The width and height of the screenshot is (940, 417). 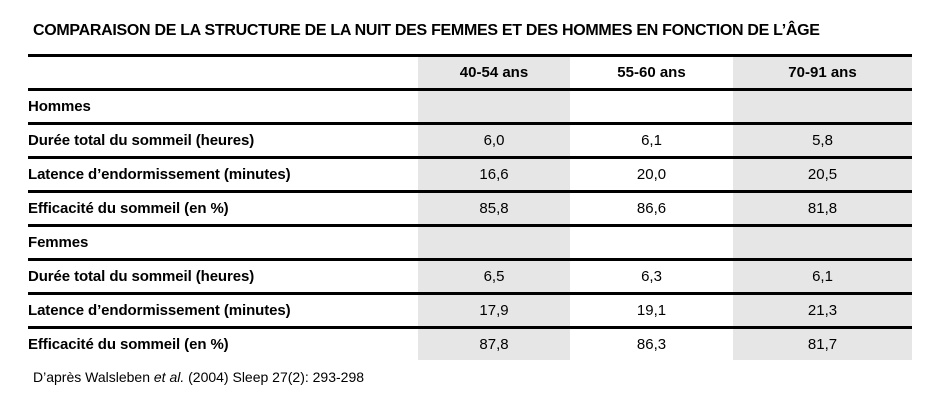 What do you see at coordinates (494, 276) in the screenshot?
I see `value-cell: 6,5` at bounding box center [494, 276].